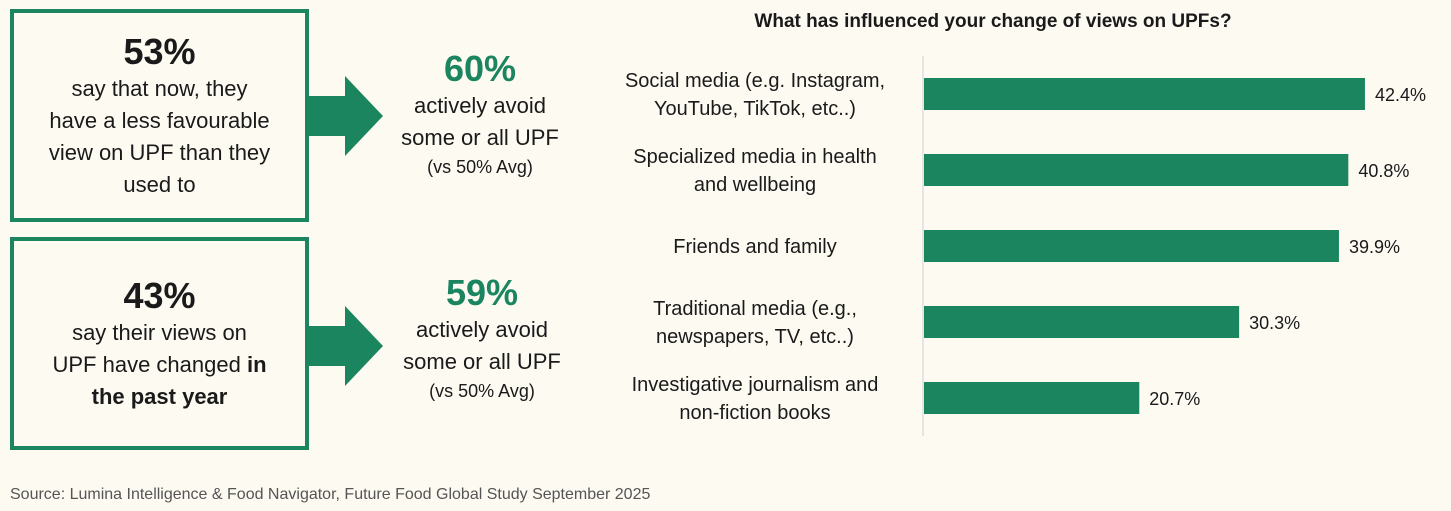  What do you see at coordinates (482, 361) in the screenshot?
I see `stat2-line2: some or all UPF` at bounding box center [482, 361].